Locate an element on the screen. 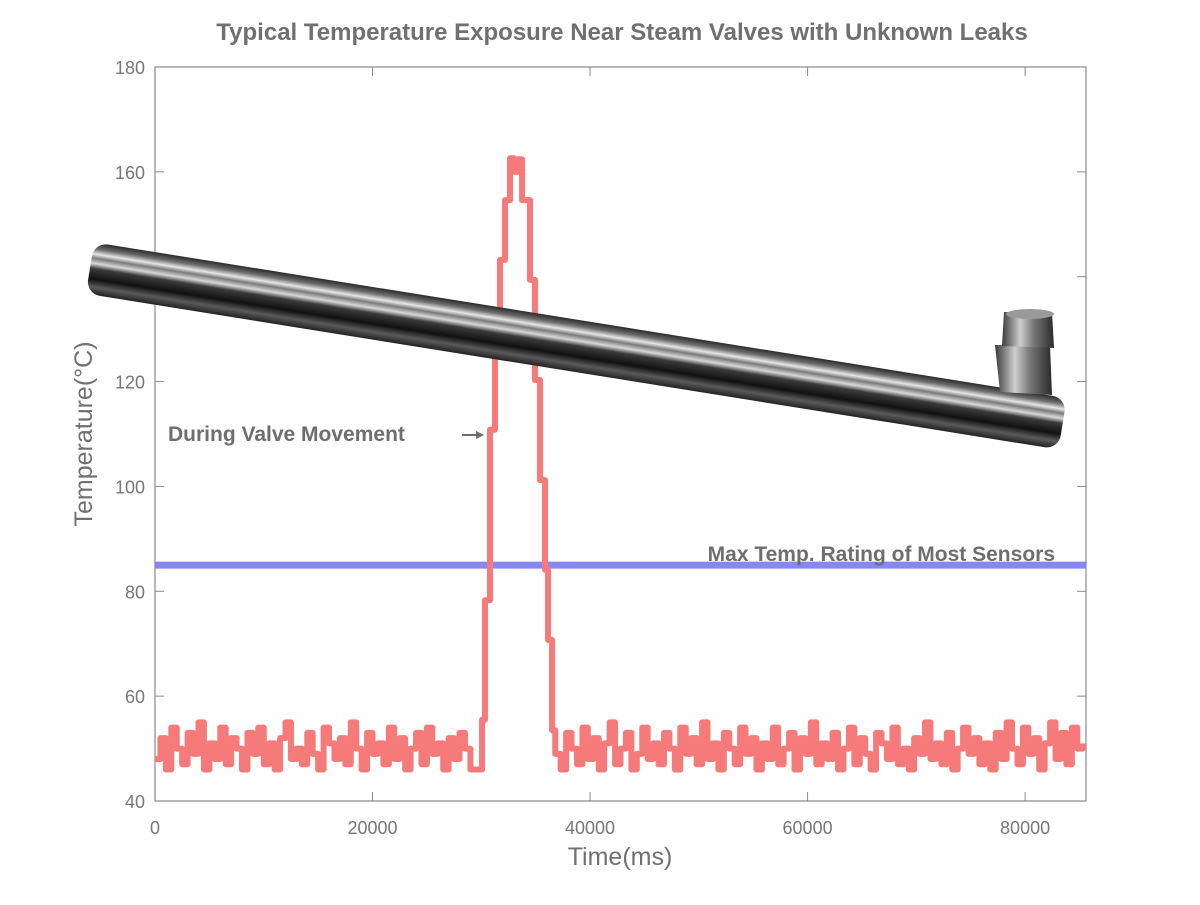  y-tick-label: 160 is located at coordinates (130, 173).